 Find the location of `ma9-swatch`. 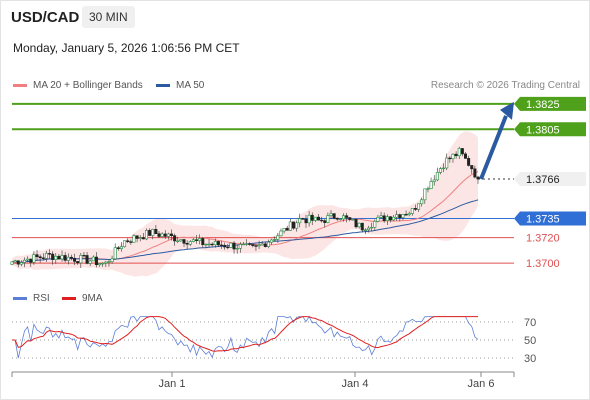

ma9-swatch is located at coordinates (69, 298).